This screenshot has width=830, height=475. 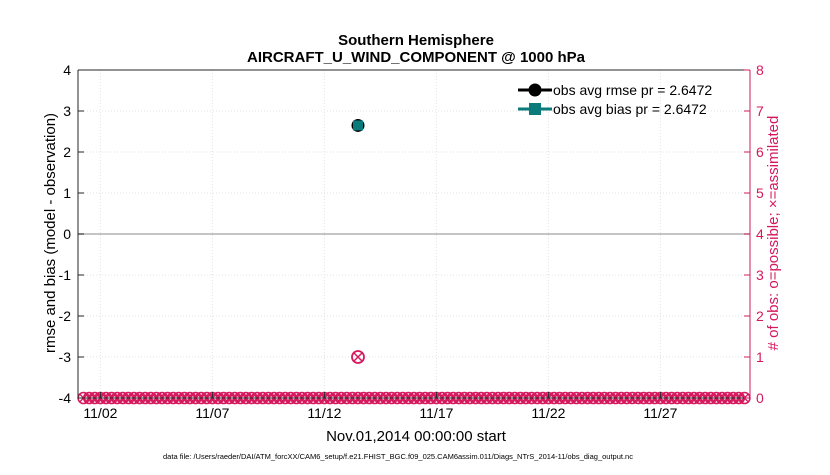 I want to click on y-tick-label: -4, so click(x=65, y=398).